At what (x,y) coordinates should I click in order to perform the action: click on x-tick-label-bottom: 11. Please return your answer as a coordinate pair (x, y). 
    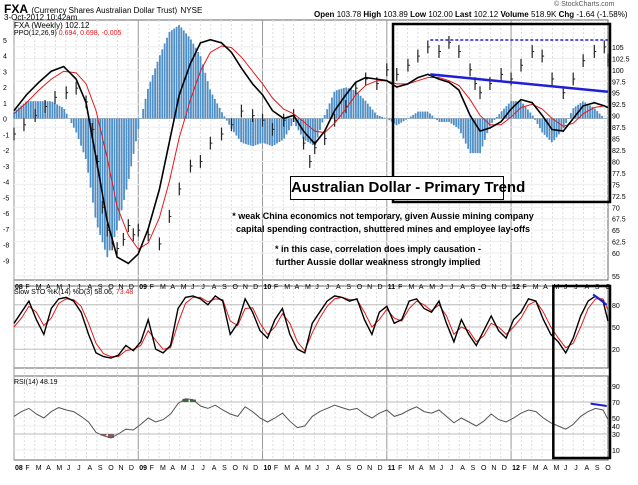
    Looking at the image, I should click on (392, 468).